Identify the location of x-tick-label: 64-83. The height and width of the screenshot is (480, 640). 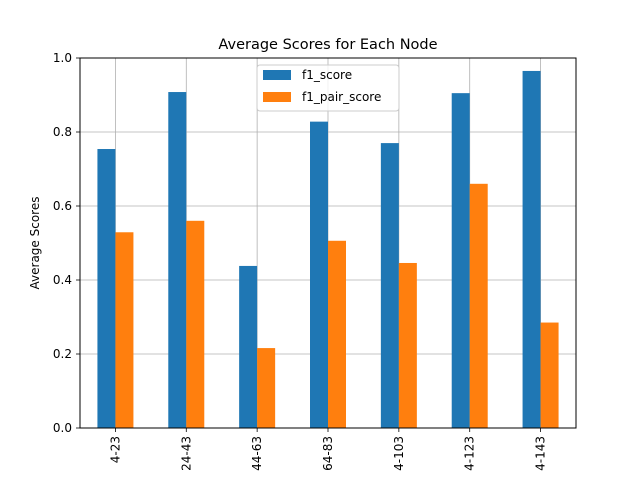
(328, 453).